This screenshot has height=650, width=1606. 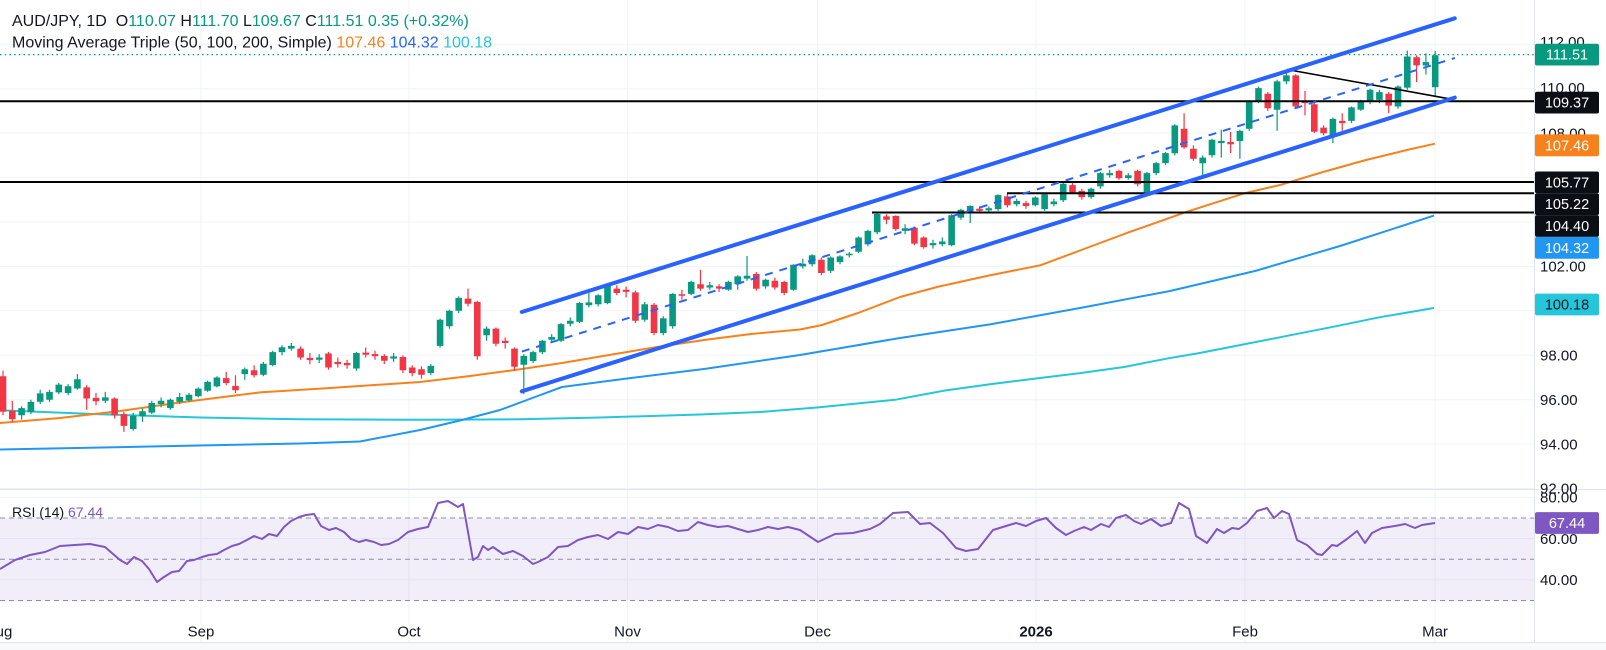 I want to click on svg-text: Nov, so click(x=627, y=632).